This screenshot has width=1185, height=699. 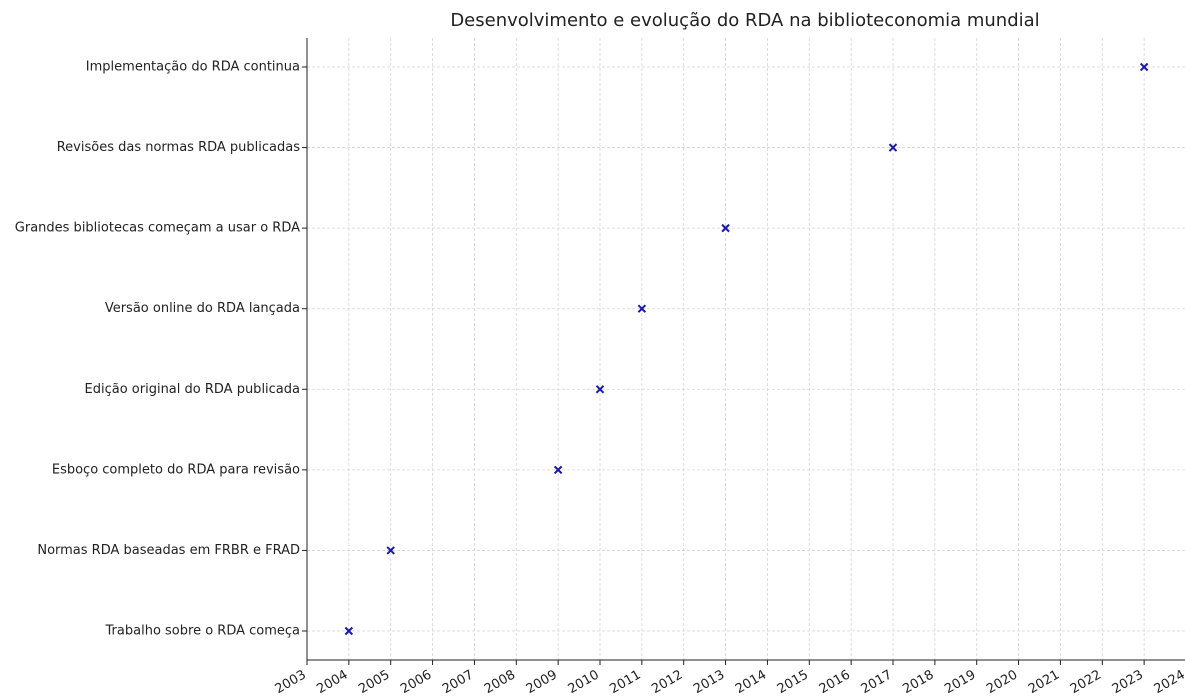 What do you see at coordinates (168, 550) in the screenshot?
I see `y-tick-label: Normas RDA baseadas em FRBR e FRAD` at bounding box center [168, 550].